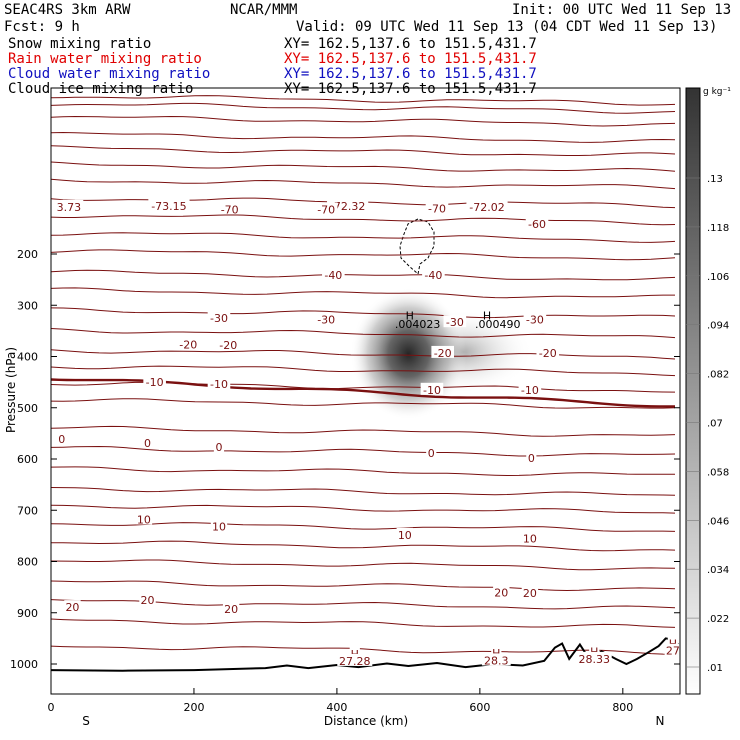 This screenshot has width=740, height=740. I want to click on colorbar-label: .046, so click(718, 521).